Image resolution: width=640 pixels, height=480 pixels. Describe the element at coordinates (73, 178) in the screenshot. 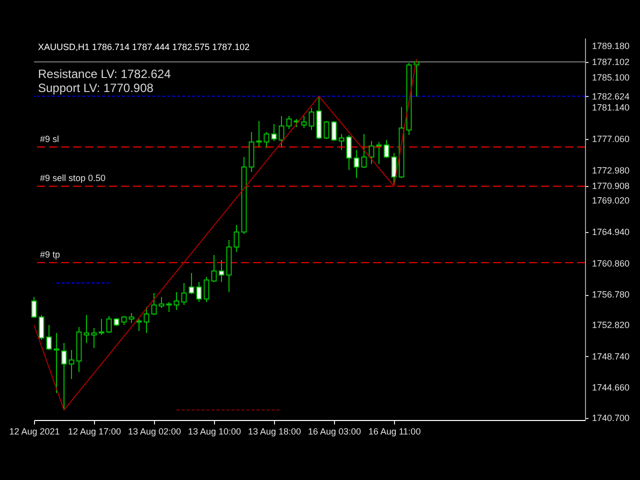

I see `ref-line-label: #9 sell stop 0.50` at that location.